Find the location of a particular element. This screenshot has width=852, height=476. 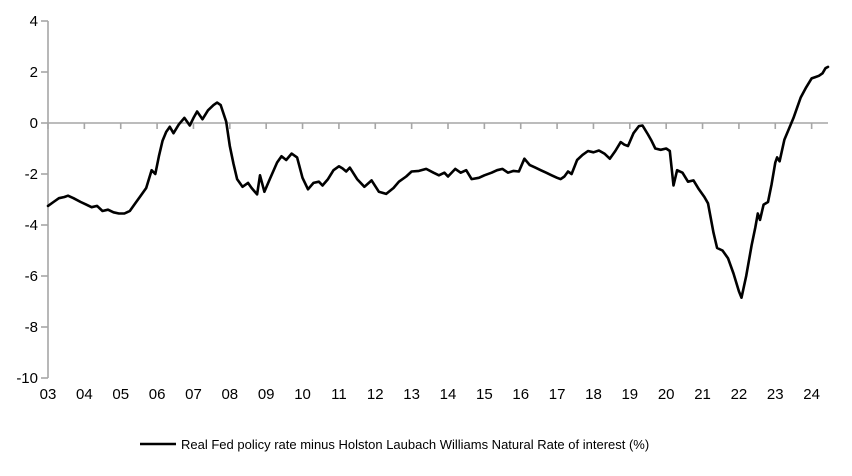

x-axis-ticks is located at coordinates (430, 126).